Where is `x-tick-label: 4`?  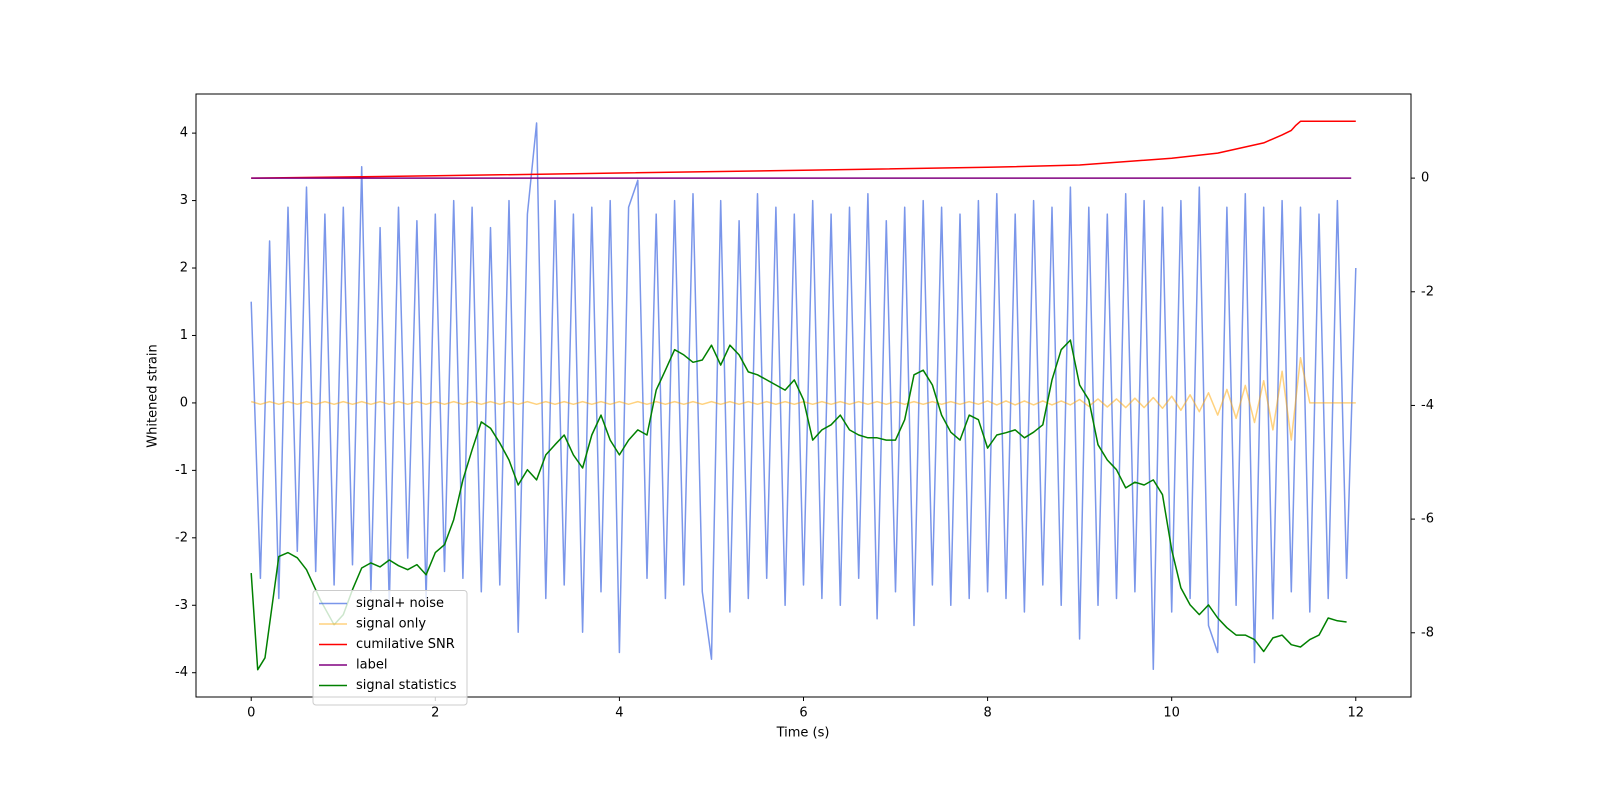
x-tick-label: 4 is located at coordinates (619, 713).